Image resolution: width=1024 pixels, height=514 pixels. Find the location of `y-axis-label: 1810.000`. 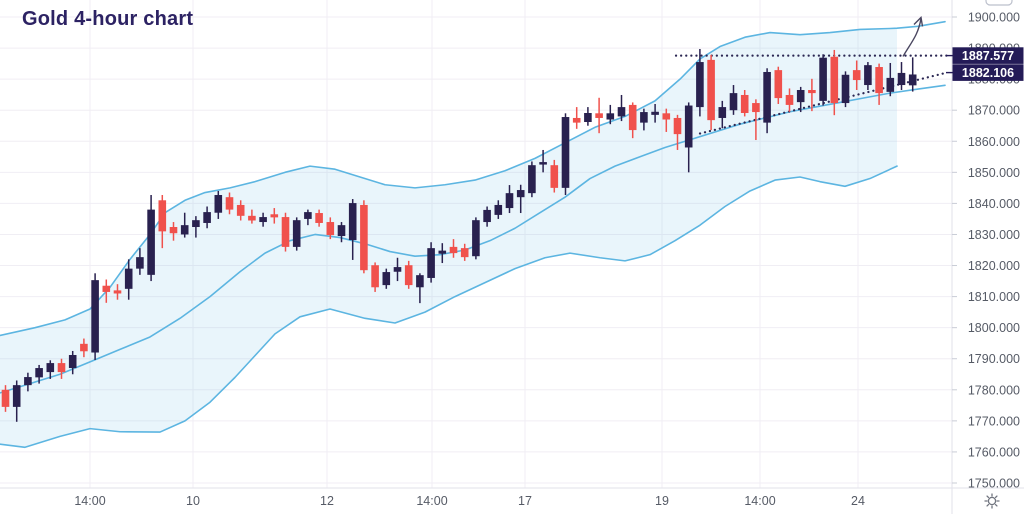

y-axis-label: 1810.000 is located at coordinates (994, 297).